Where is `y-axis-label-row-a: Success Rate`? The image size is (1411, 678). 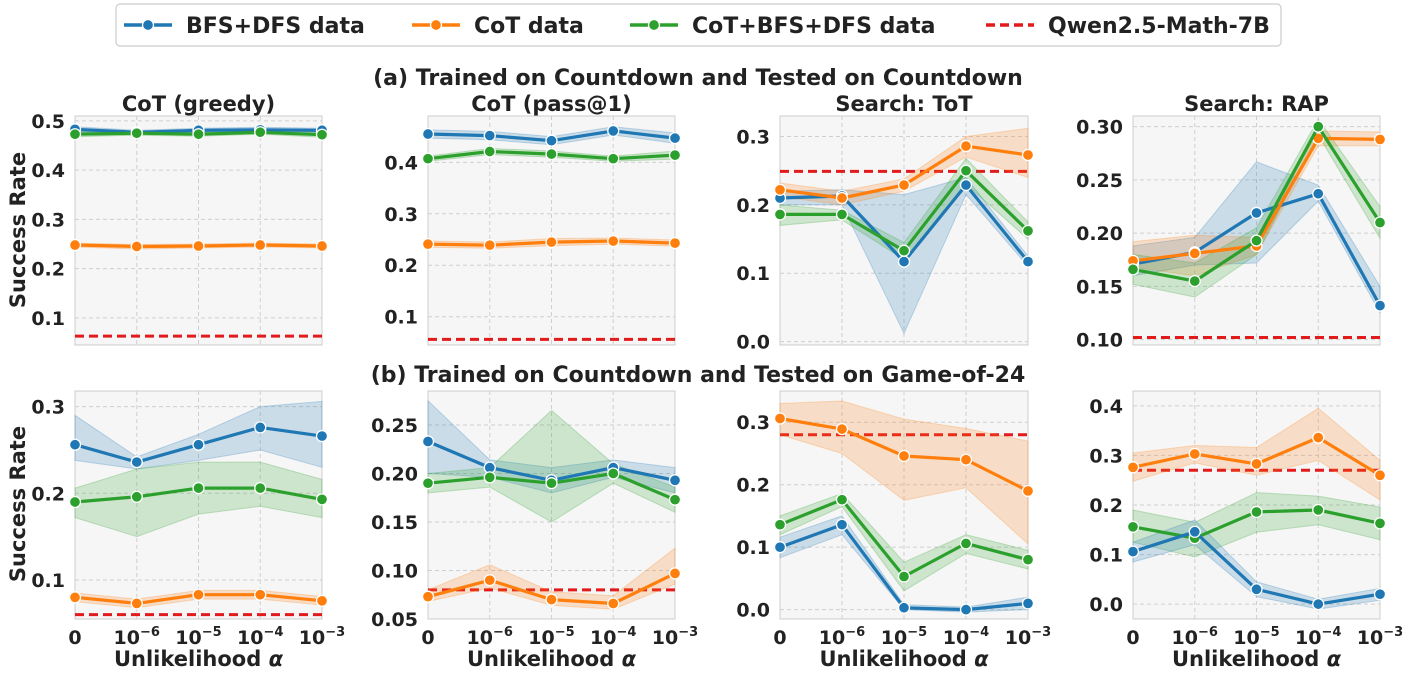
y-axis-label-row-a: Success Rate is located at coordinates (18, 230).